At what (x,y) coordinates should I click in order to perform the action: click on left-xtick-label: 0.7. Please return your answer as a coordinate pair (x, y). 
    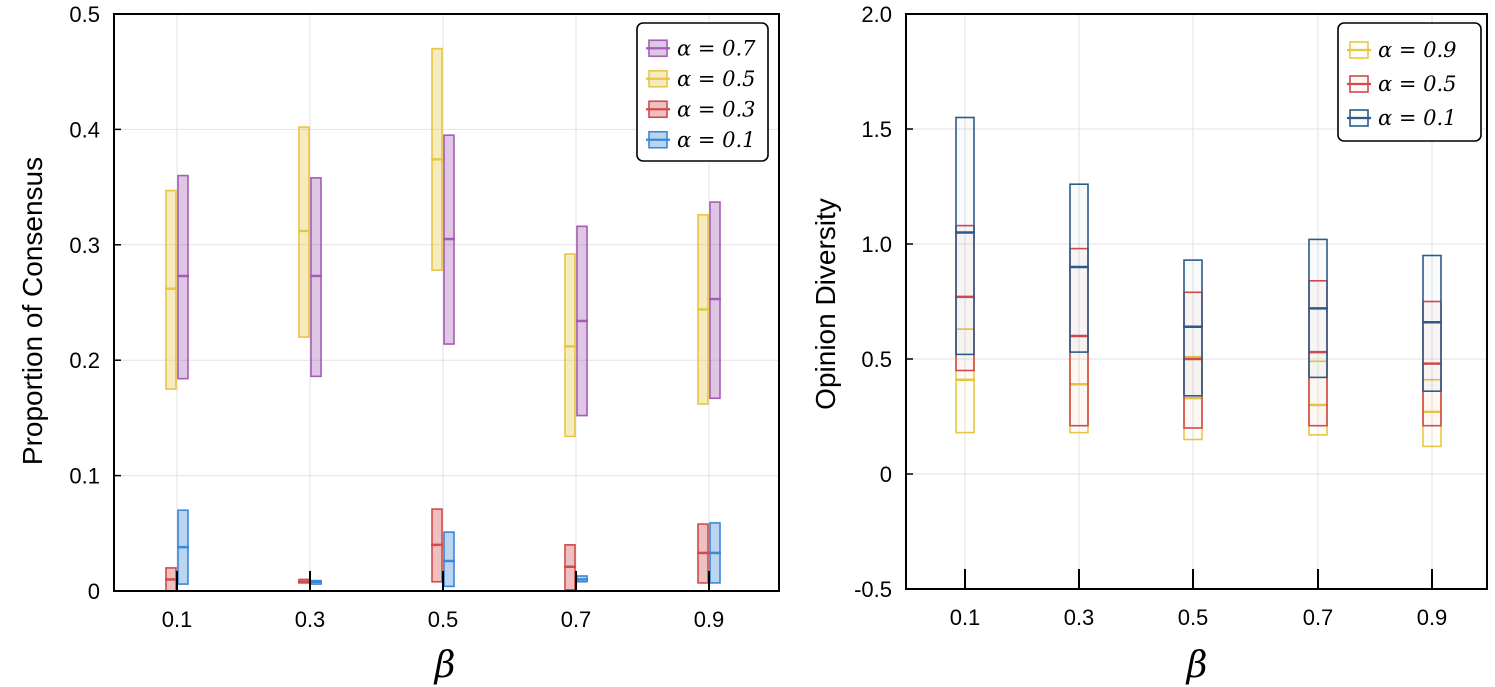
    Looking at the image, I should click on (576, 619).